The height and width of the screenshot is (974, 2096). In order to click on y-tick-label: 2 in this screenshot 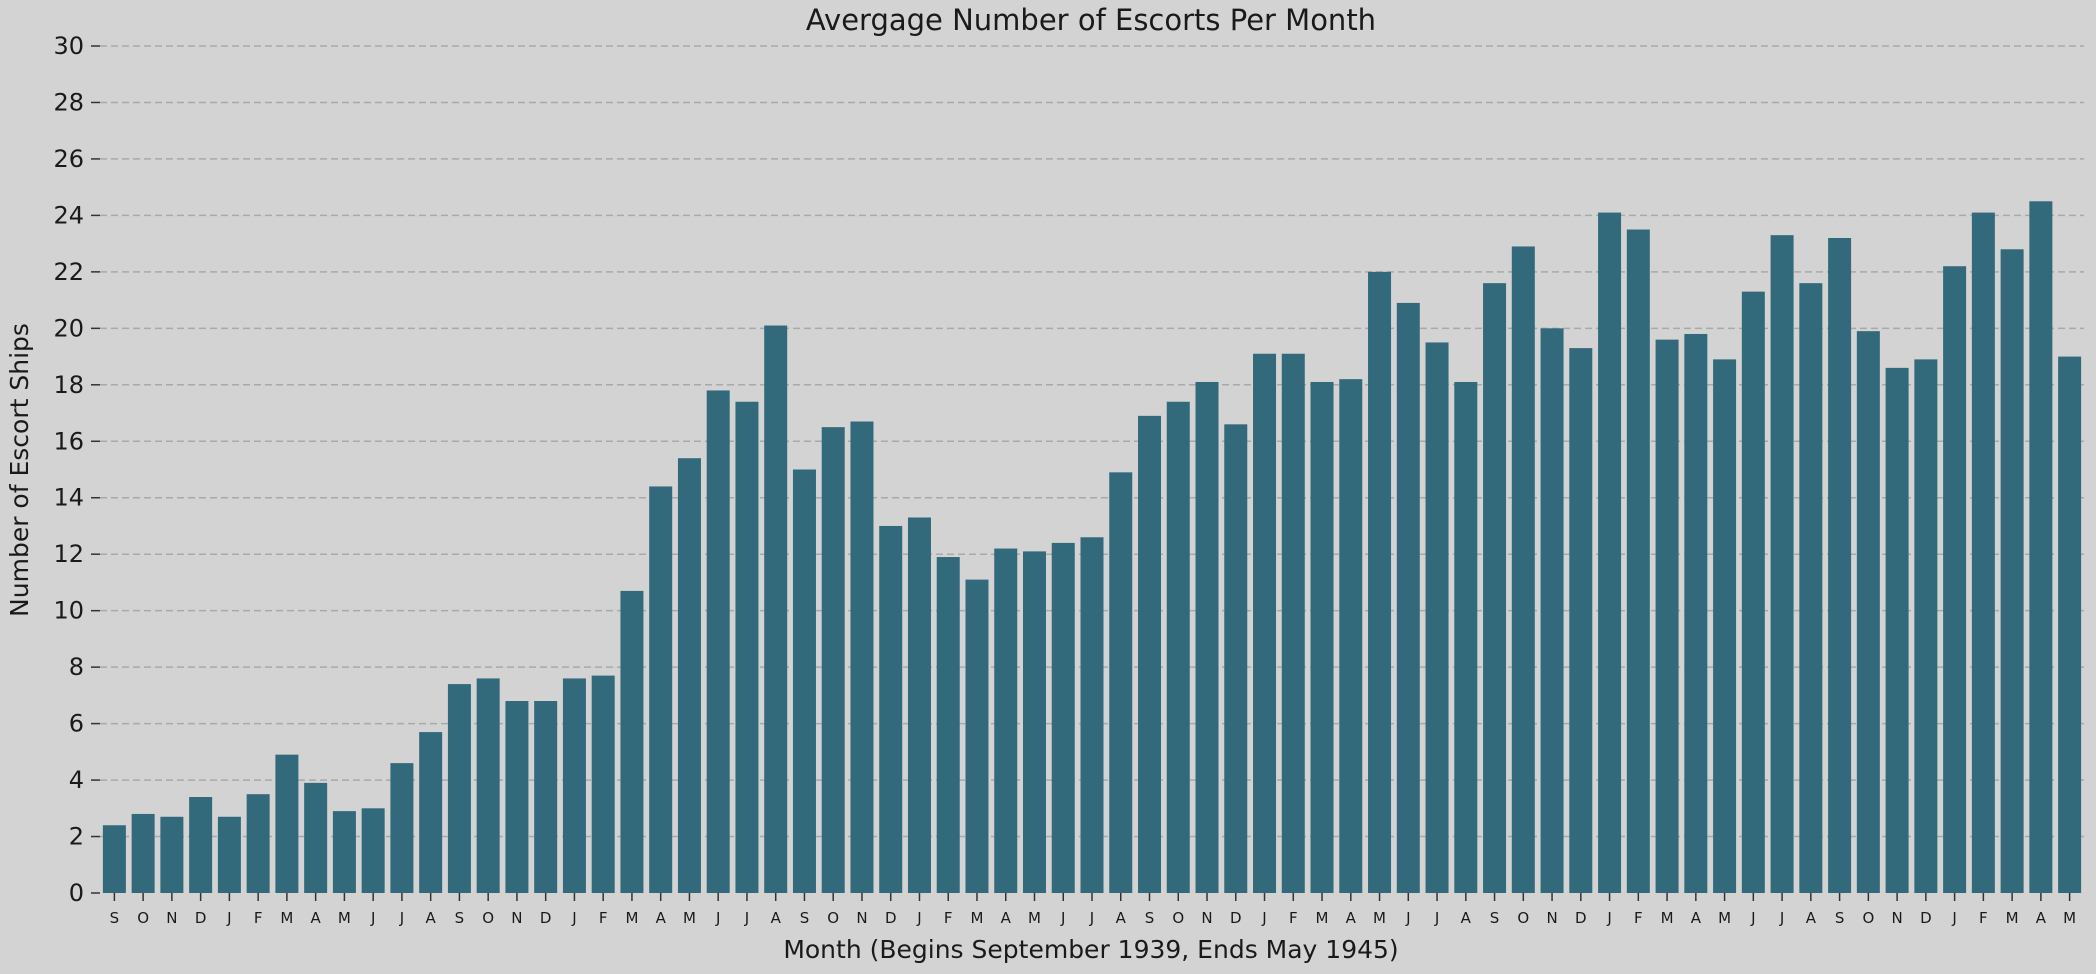, I will do `click(76, 837)`.